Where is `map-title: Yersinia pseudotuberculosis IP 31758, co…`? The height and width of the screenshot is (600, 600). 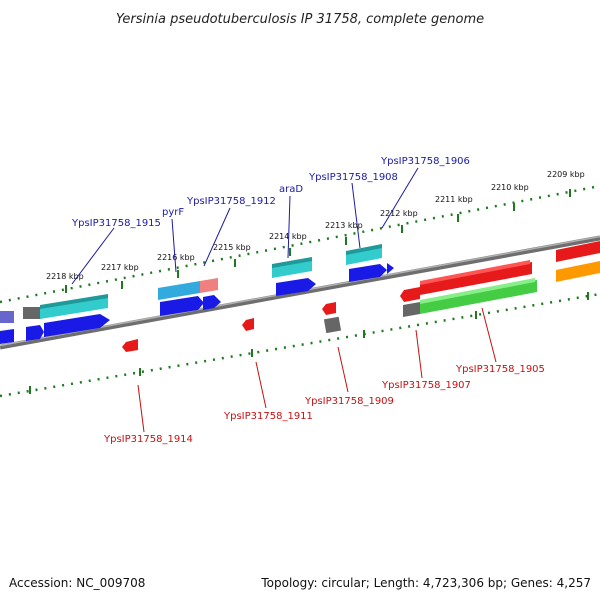 map-title: Yersinia pseudotuberculosis IP 31758, co… is located at coordinates (300, 19).